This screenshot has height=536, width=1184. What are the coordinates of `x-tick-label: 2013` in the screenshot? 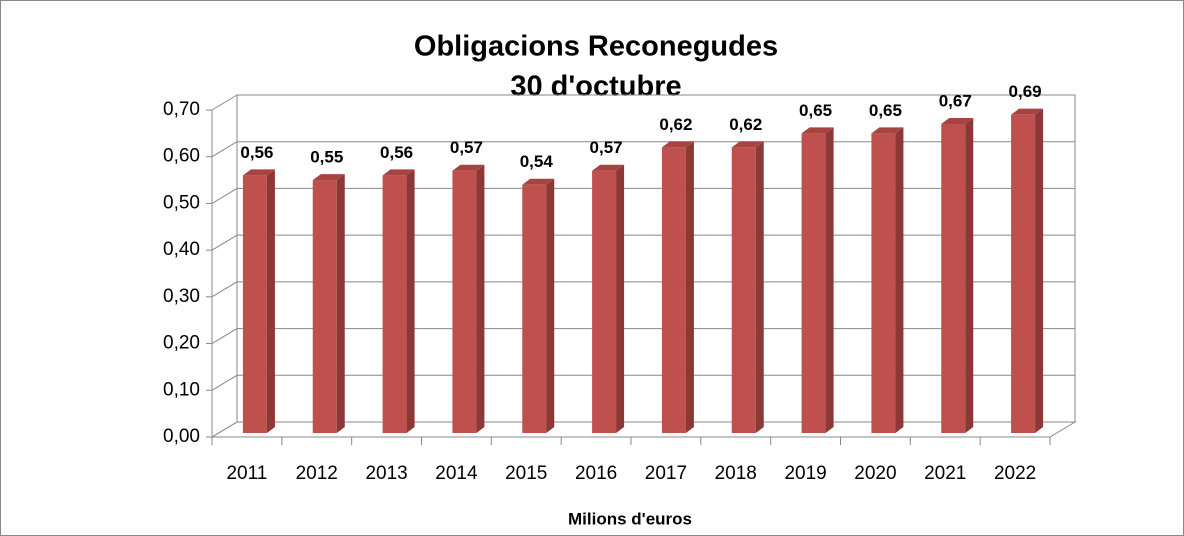 It's located at (386, 473).